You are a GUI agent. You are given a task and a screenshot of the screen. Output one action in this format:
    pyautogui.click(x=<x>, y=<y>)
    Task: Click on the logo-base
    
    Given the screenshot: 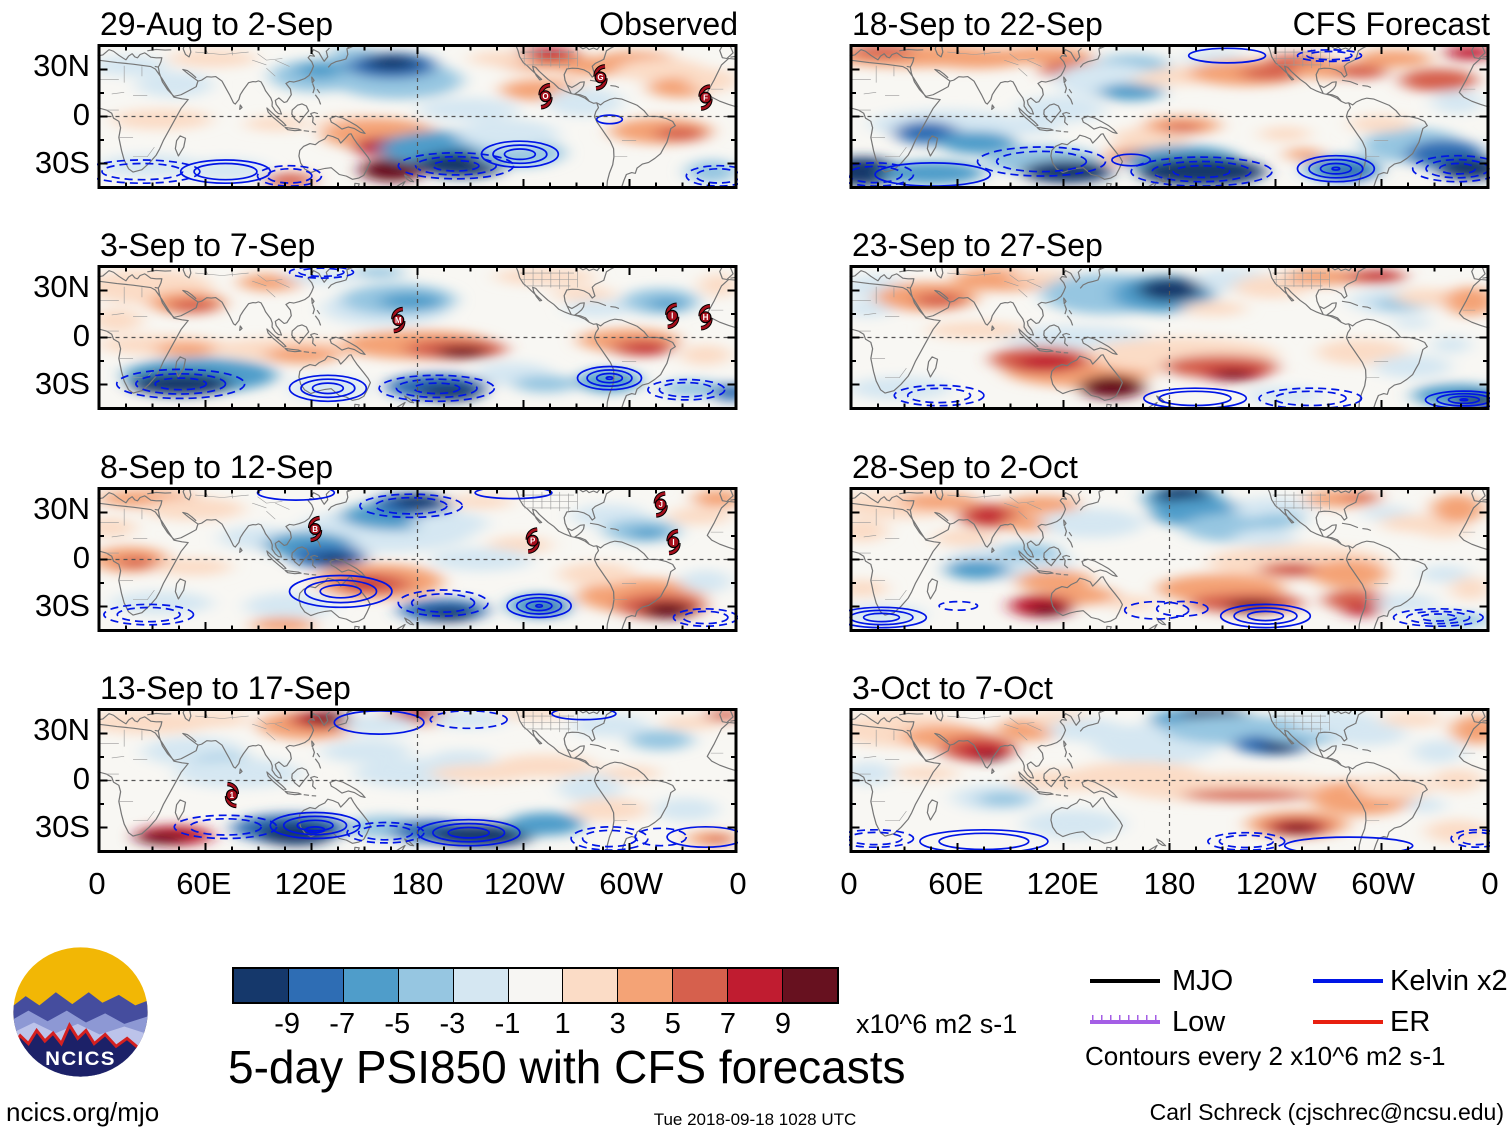 What is the action you would take?
    pyautogui.click(x=80, y=1051)
    